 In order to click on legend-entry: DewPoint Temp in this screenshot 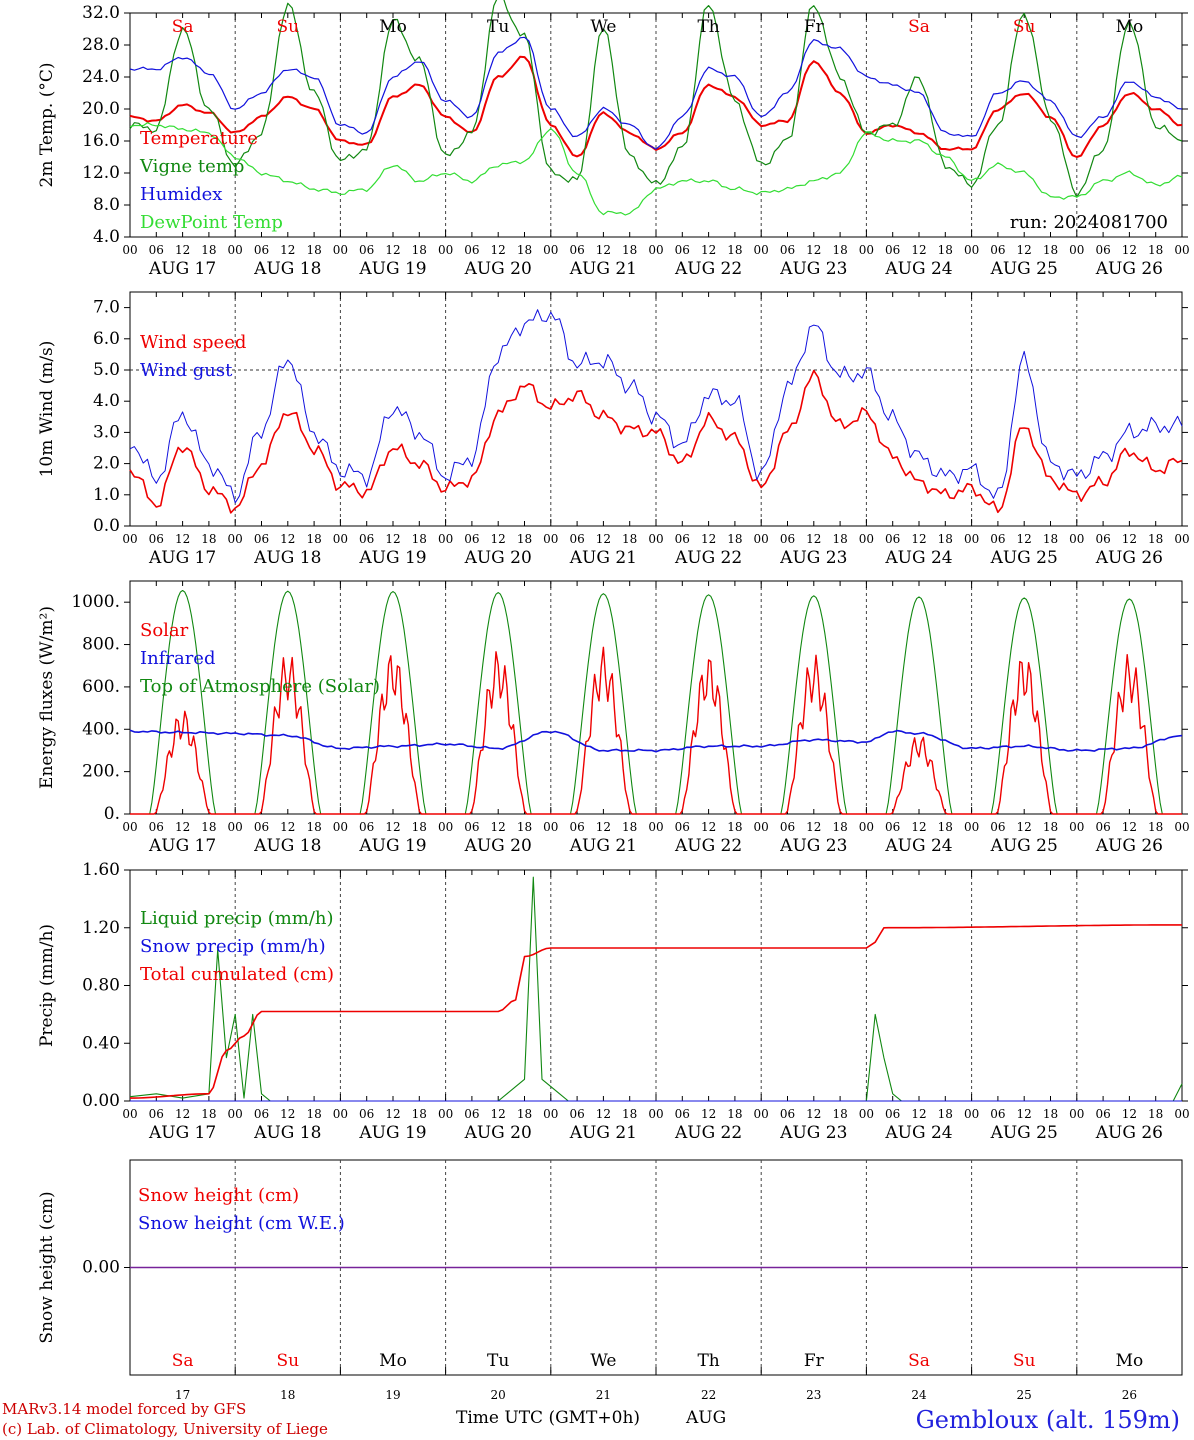, I will do `click(211, 222)`.